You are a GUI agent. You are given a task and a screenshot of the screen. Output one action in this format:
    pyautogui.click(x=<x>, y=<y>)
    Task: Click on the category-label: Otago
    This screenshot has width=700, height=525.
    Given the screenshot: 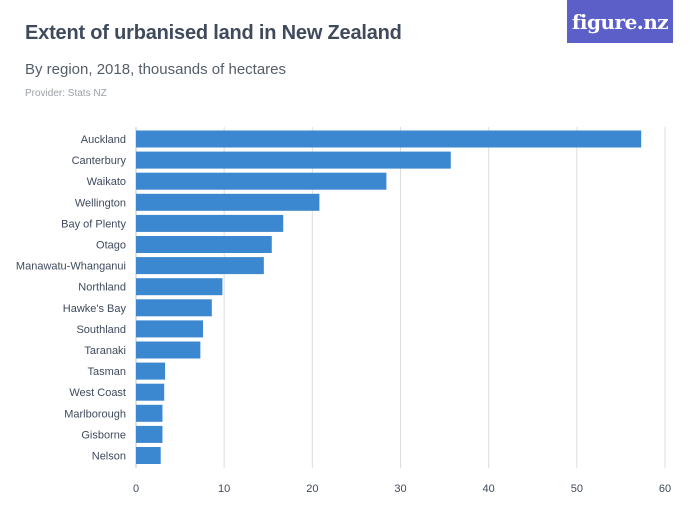 What is the action you would take?
    pyautogui.click(x=111, y=246)
    